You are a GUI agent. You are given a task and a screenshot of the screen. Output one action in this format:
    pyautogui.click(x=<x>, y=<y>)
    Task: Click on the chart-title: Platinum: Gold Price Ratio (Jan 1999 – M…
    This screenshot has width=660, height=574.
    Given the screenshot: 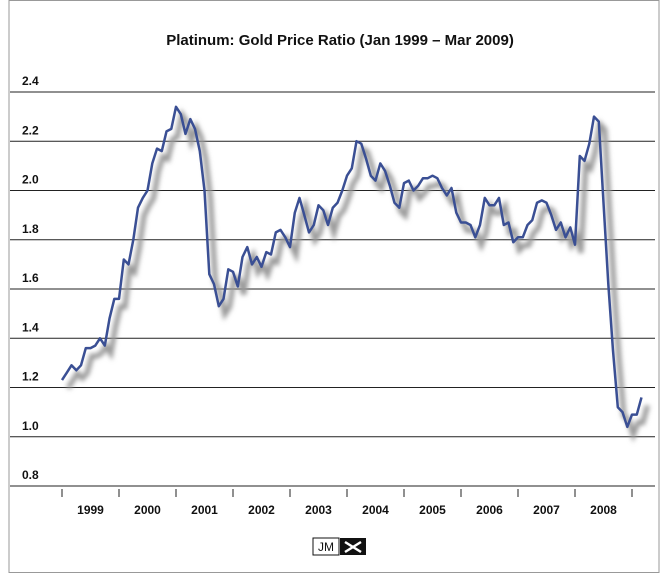 What is the action you would take?
    pyautogui.click(x=340, y=40)
    